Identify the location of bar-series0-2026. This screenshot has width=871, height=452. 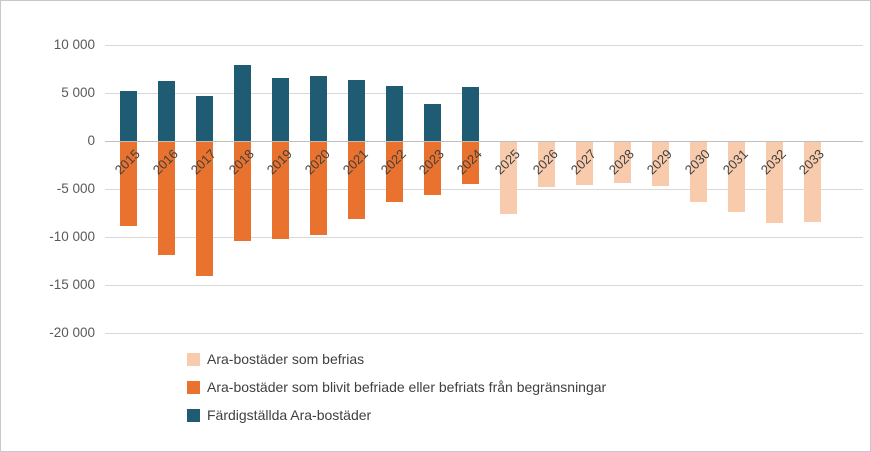
(546, 165).